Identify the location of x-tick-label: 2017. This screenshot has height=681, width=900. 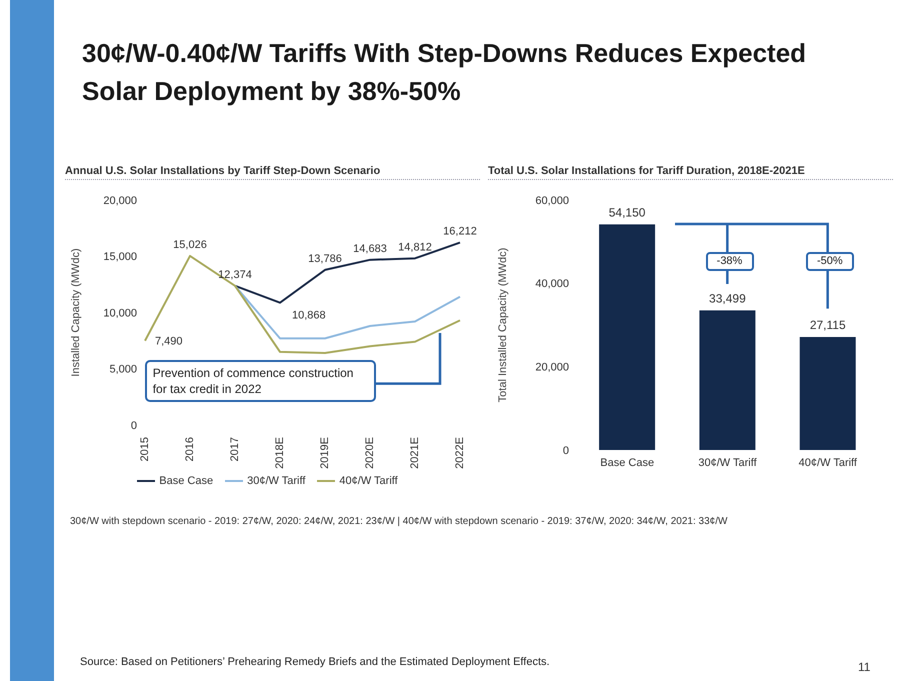
(235, 449).